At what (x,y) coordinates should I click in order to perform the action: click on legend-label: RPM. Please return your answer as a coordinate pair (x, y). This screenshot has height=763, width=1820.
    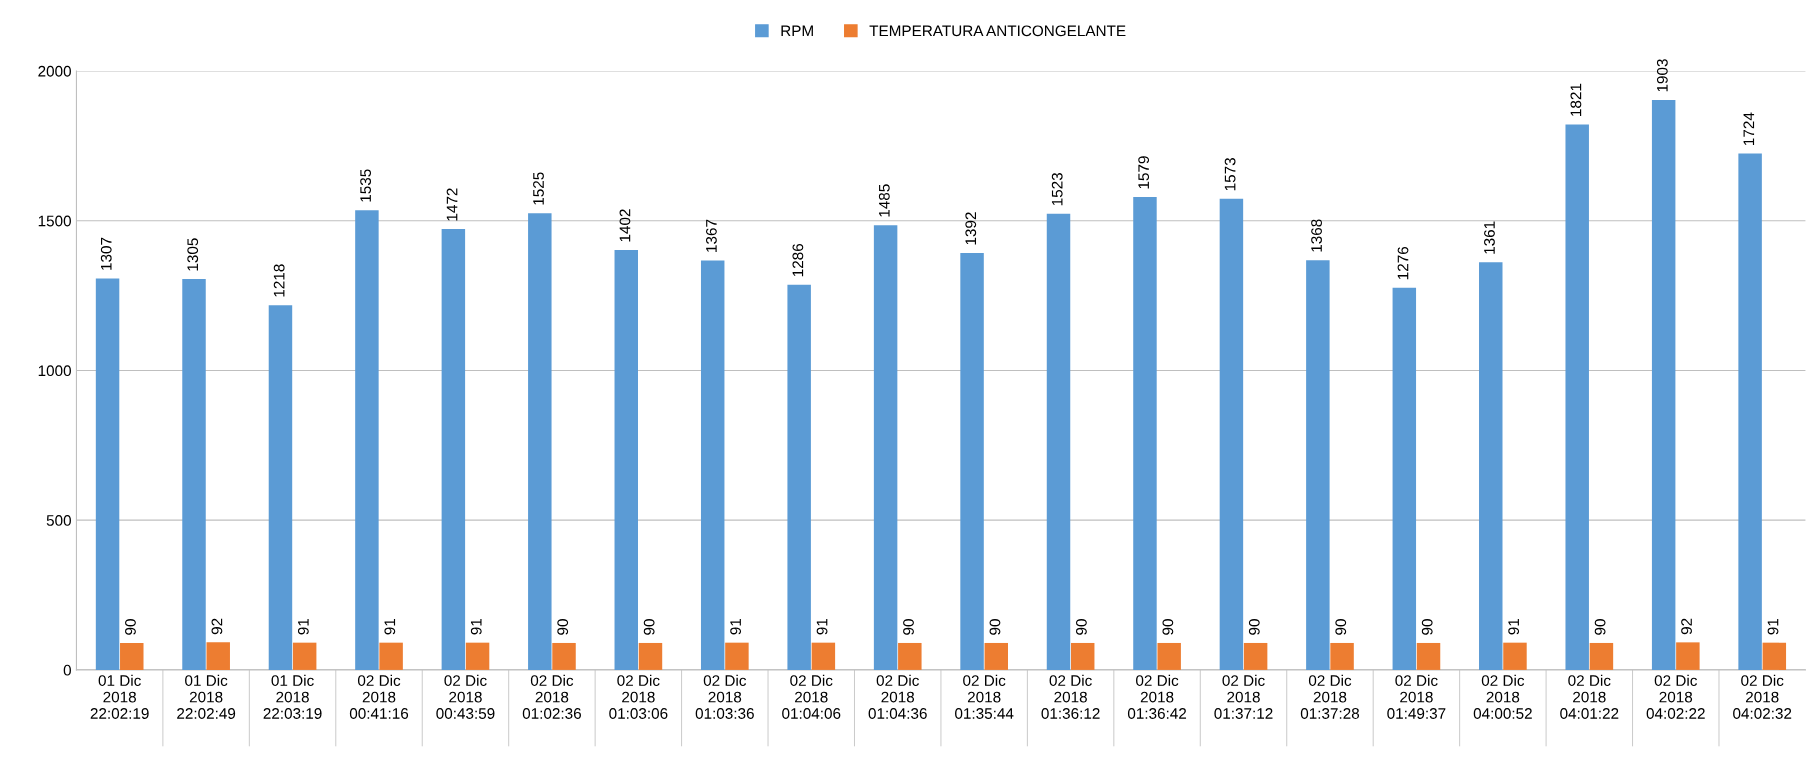
    Looking at the image, I should click on (797, 31).